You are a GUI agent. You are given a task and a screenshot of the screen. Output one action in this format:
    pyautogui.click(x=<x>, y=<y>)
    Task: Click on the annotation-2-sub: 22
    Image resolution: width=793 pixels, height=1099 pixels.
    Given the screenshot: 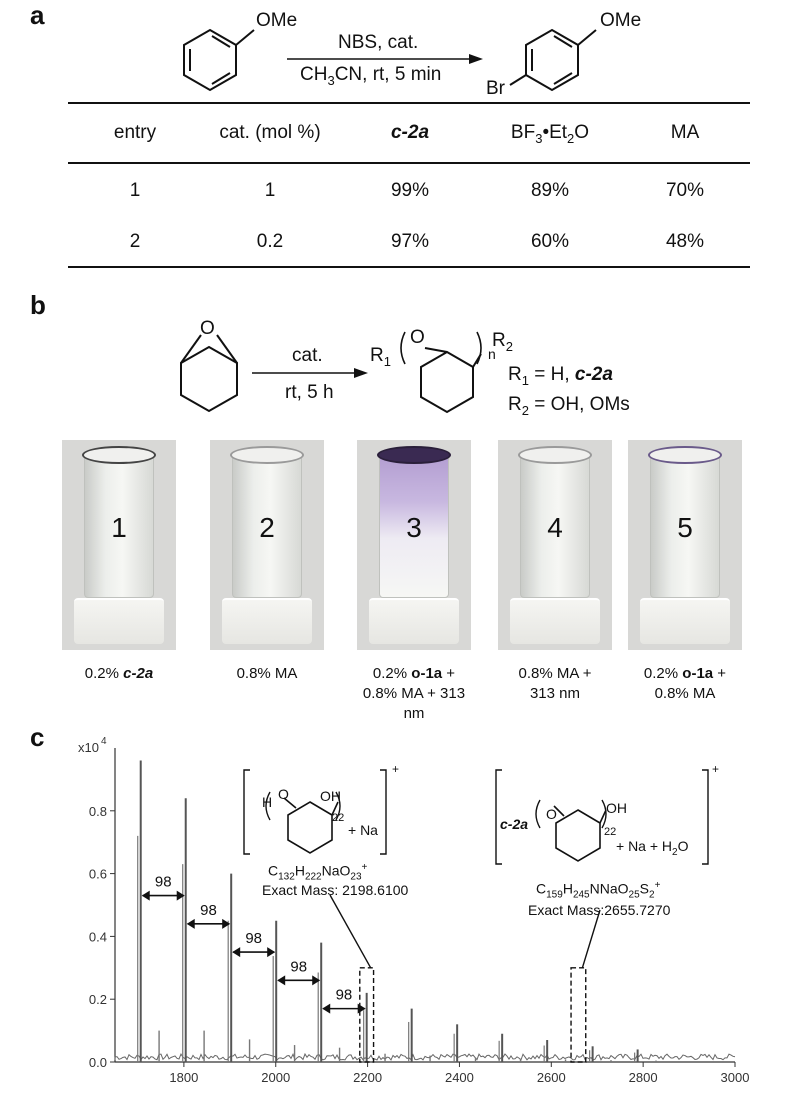 What is the action you would take?
    pyautogui.click(x=610, y=832)
    